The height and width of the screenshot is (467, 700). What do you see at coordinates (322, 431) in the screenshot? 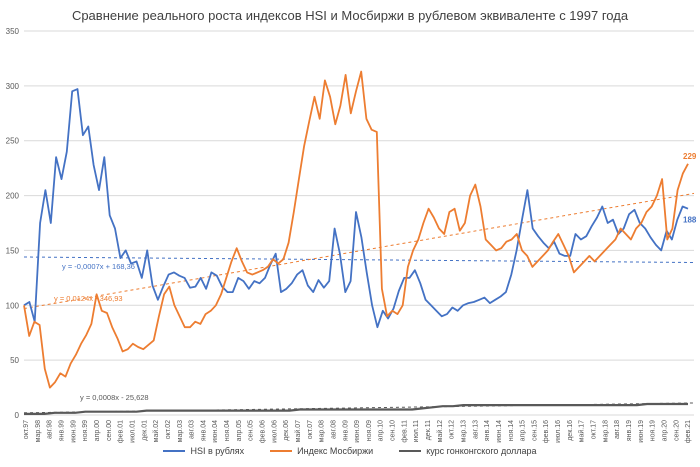
I see `x-tick-label: мар.08` at bounding box center [322, 431].